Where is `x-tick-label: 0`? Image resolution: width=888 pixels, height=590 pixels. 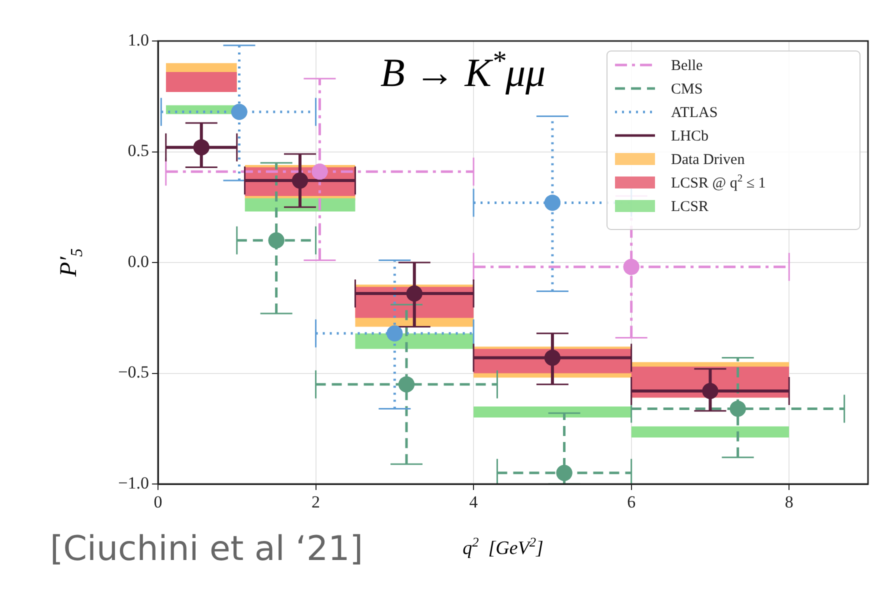 x-tick-label: 0 is located at coordinates (158, 502).